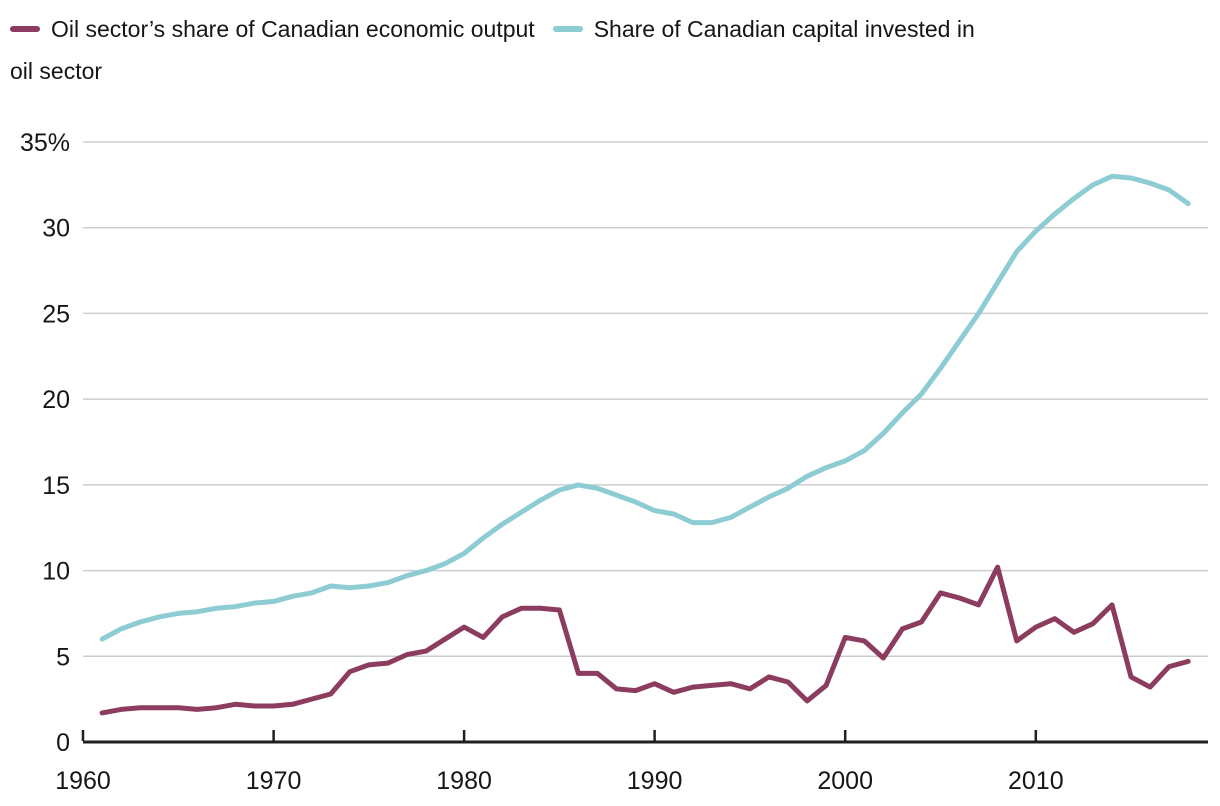 The image size is (1220, 806). Describe the element at coordinates (56, 572) in the screenshot. I see `y-tick-label: 10` at that location.